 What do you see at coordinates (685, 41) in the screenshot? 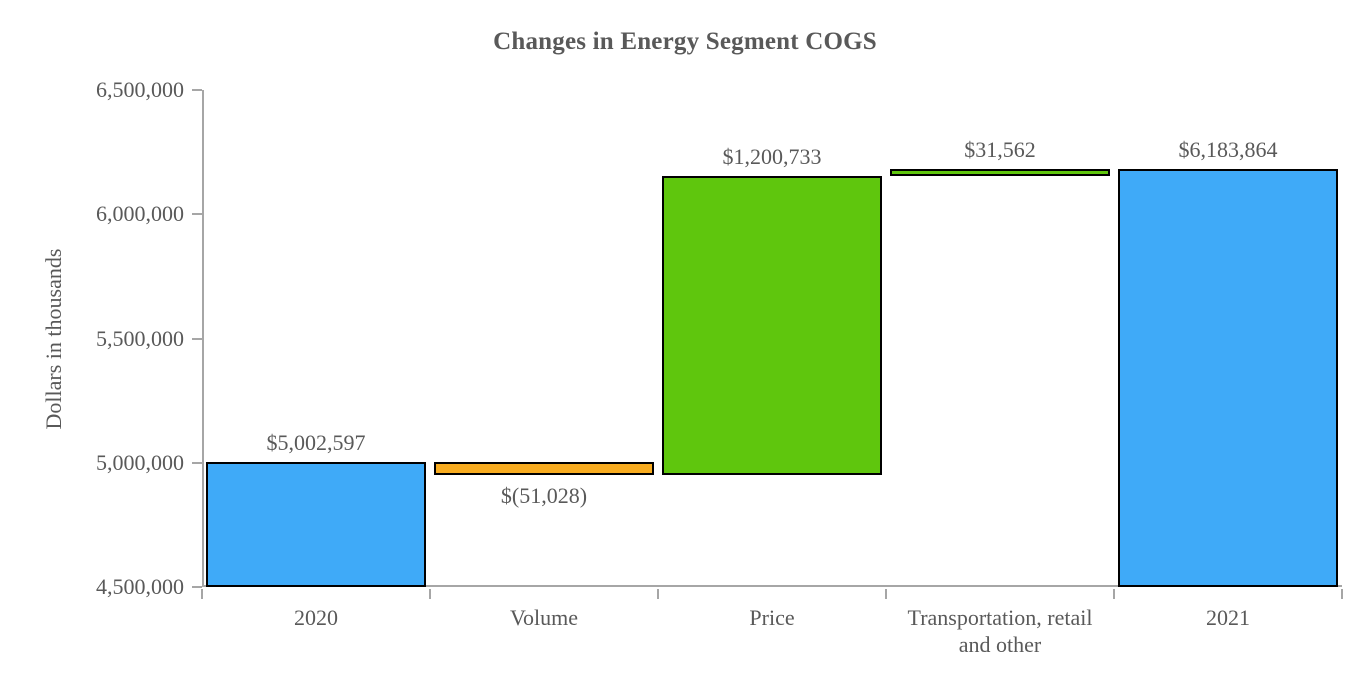
I see `chart-title: Changes in Energy Segment COGS` at bounding box center [685, 41].